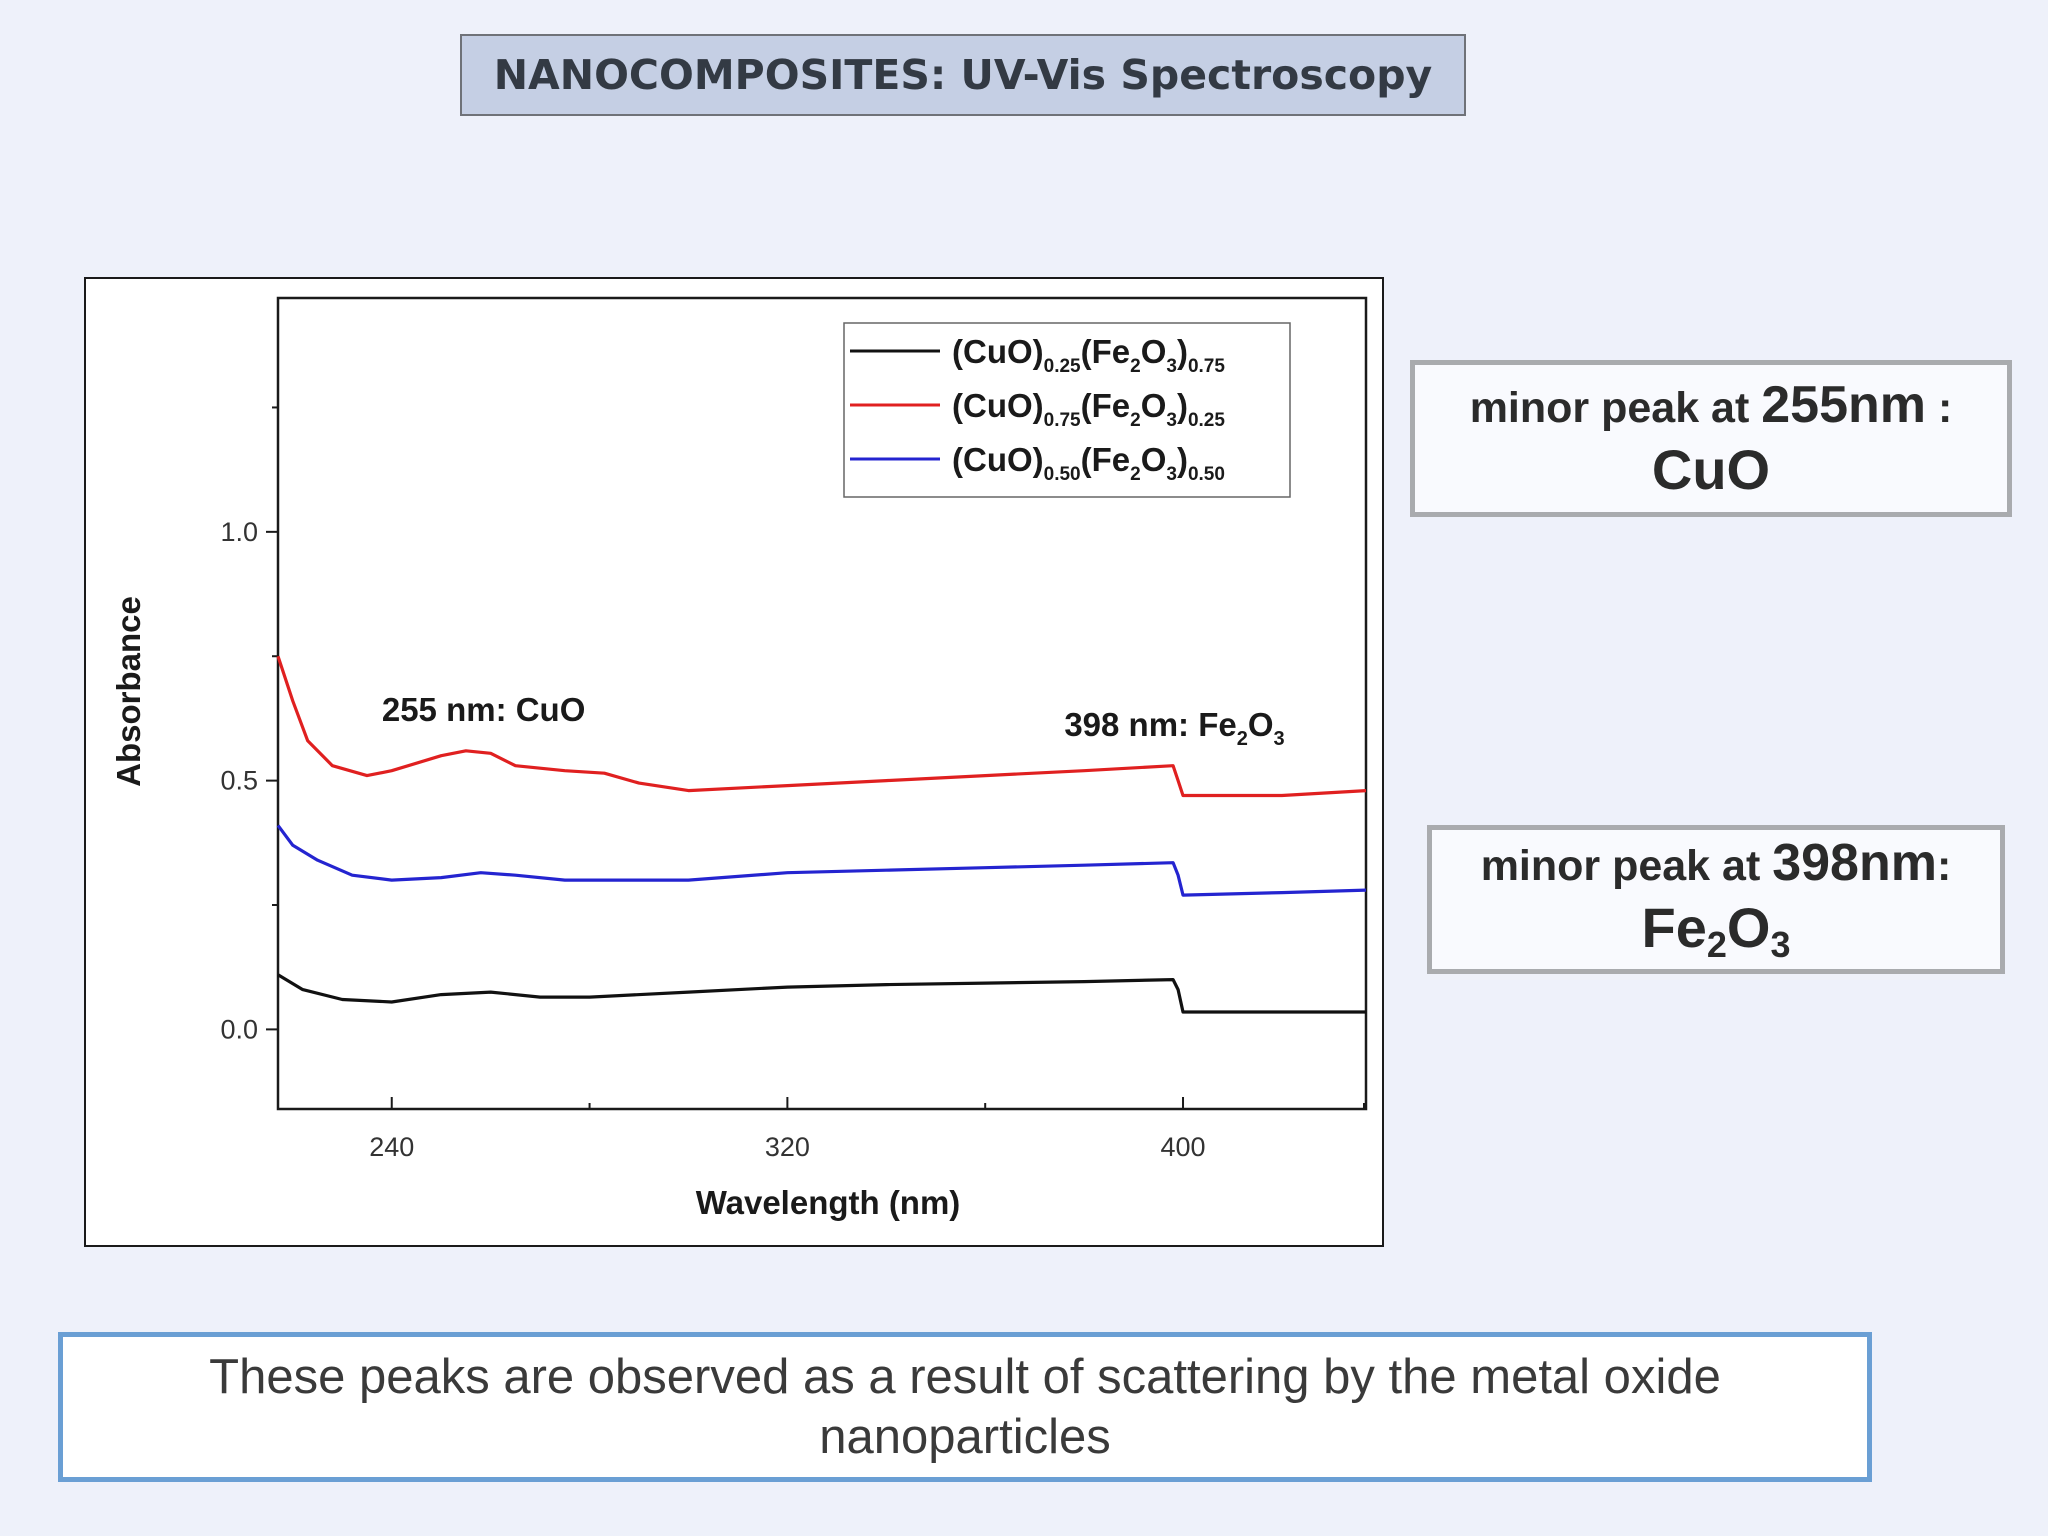  I want to click on note-fe2o3-text: minor peak at 398nm:, so click(1716, 863).